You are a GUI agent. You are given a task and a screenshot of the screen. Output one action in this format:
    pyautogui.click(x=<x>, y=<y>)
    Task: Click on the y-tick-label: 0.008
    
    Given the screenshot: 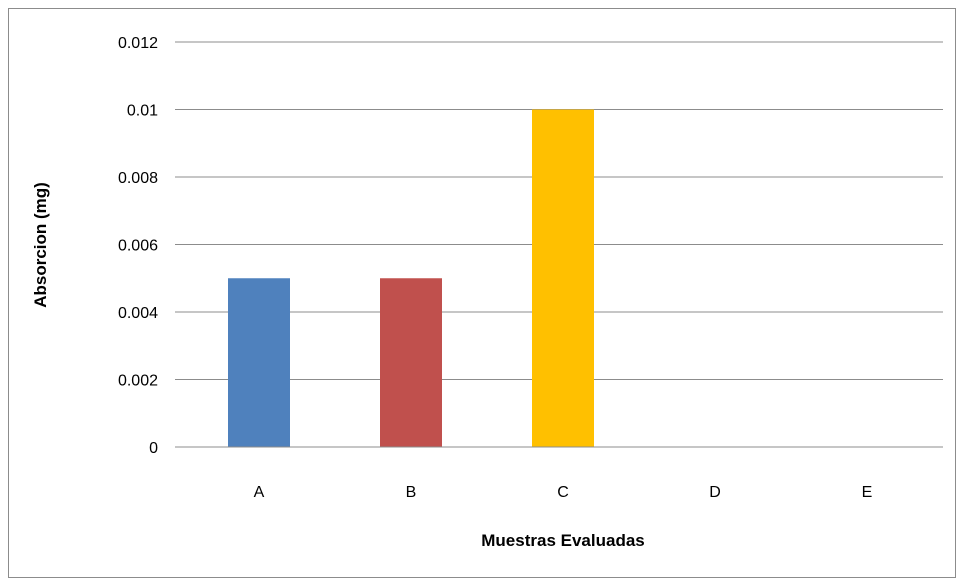 What is the action you would take?
    pyautogui.click(x=138, y=178)
    